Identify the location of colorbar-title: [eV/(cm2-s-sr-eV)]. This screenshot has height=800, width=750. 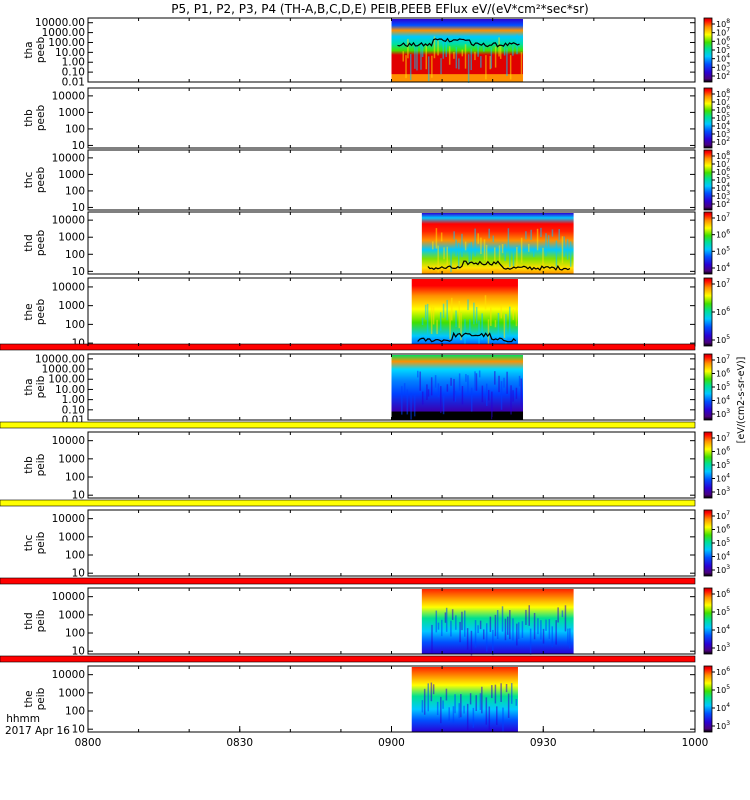
(741, 400).